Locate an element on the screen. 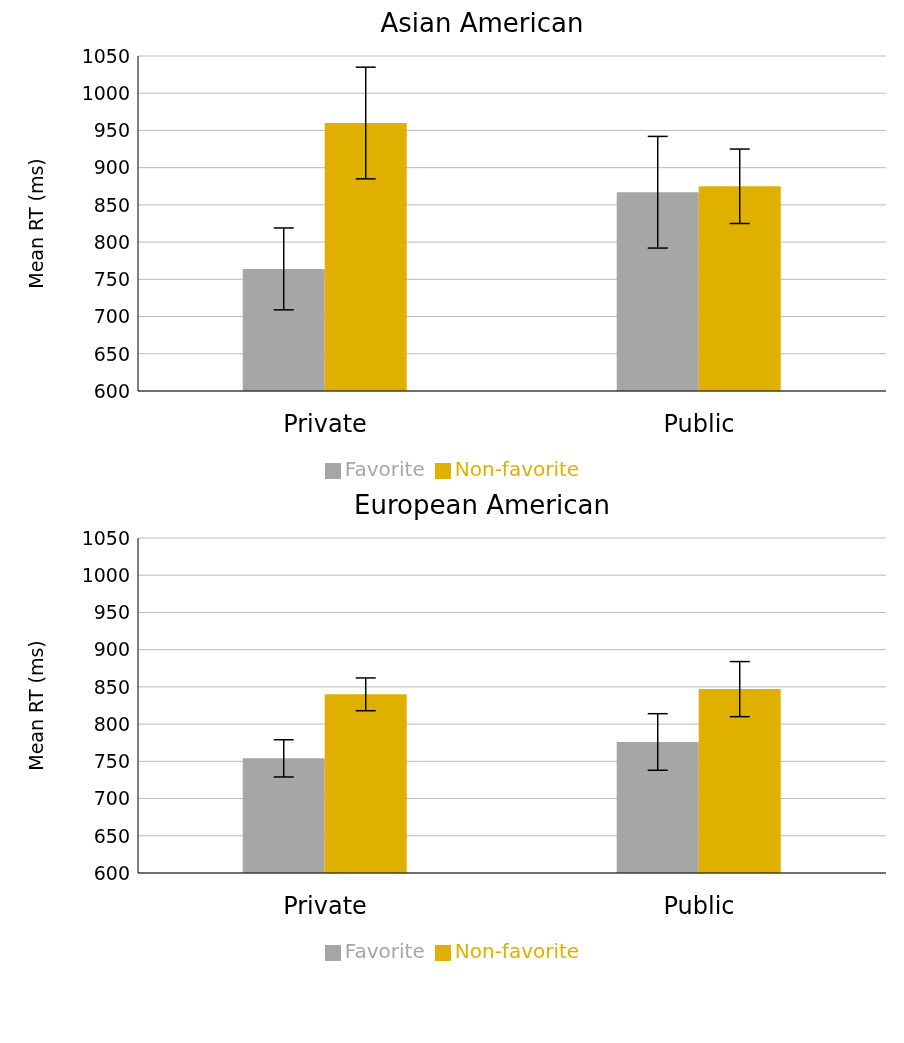 This screenshot has height=1043, width=904. chart-title: Asian American is located at coordinates (482, 23).